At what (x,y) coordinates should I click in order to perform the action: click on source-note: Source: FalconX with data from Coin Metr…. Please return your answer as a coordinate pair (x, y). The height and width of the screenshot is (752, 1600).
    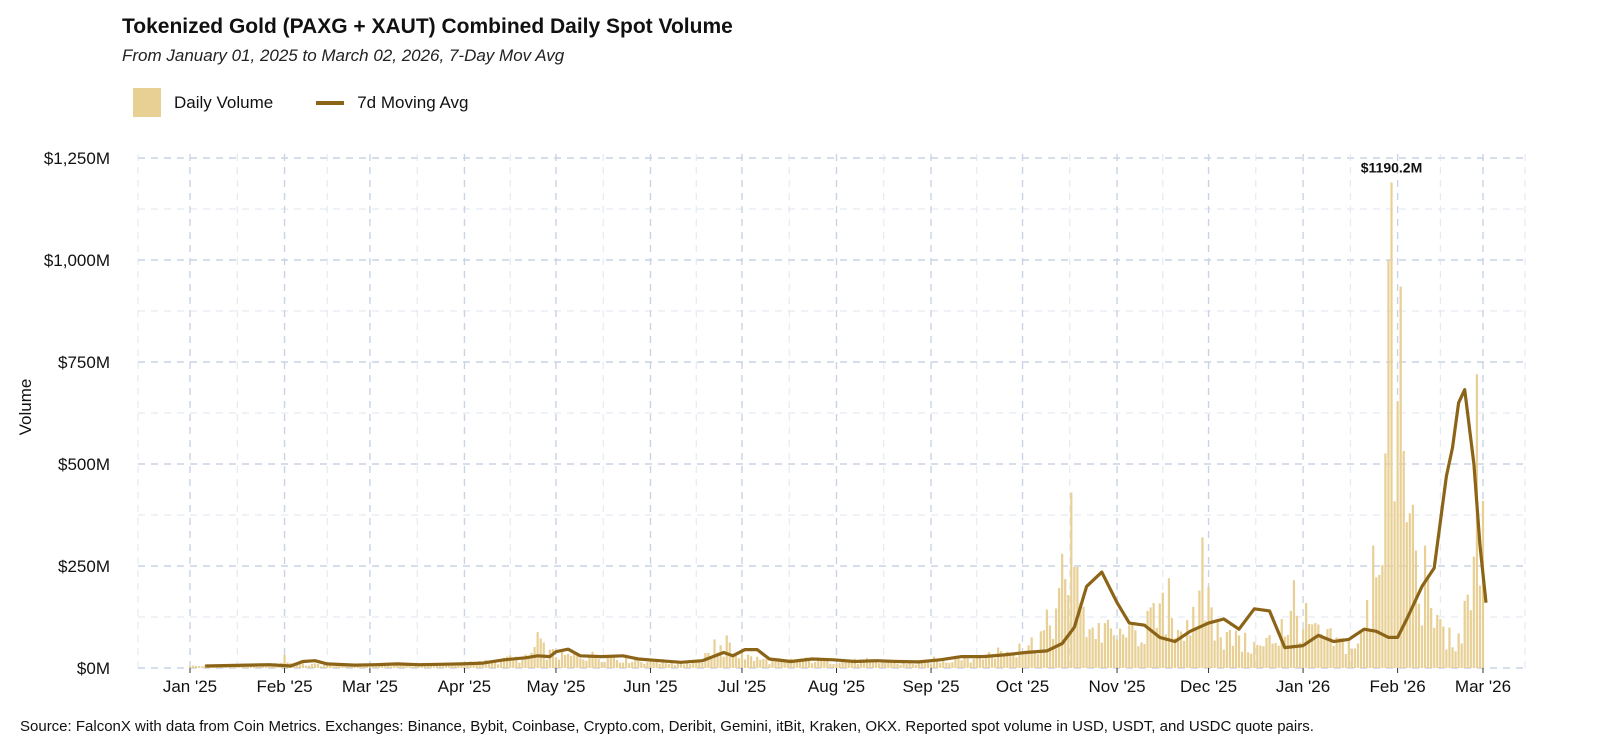
    Looking at the image, I should click on (667, 726).